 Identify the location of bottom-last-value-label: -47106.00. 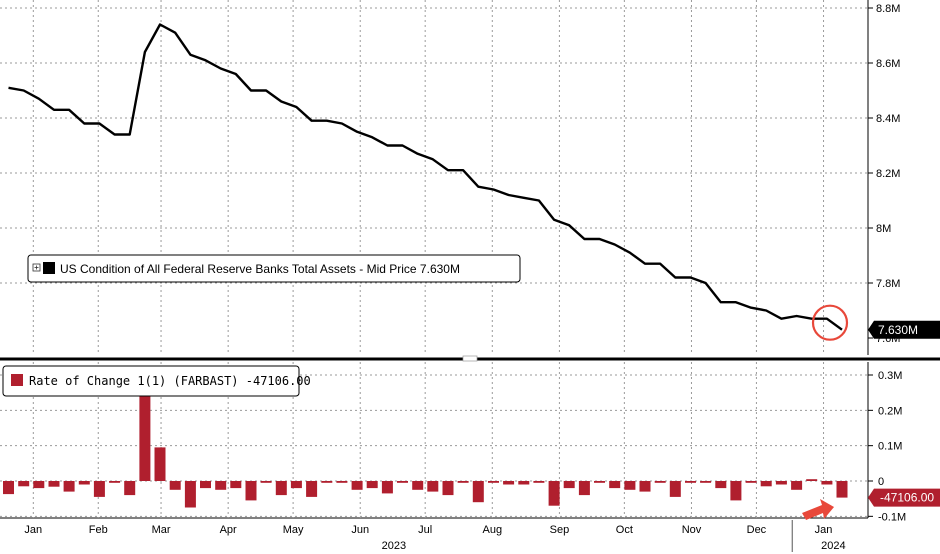
(907, 498).